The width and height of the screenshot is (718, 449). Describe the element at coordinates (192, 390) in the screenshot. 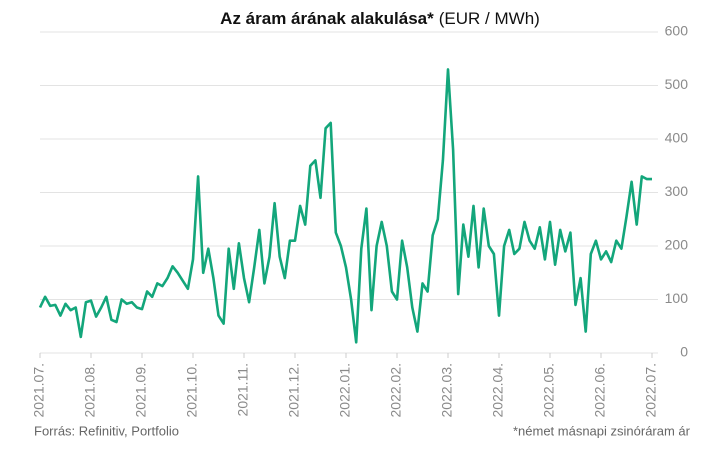

I see `x-tick-label: 2021.10.` at that location.